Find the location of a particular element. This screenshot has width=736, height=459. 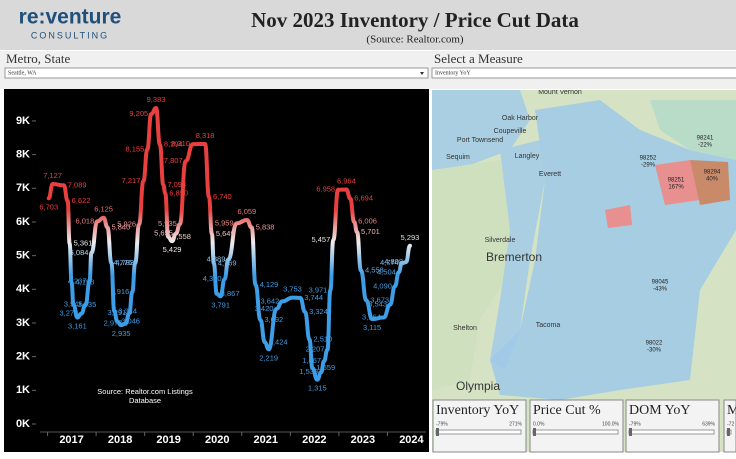

place-label: Silverdale is located at coordinates (500, 240).